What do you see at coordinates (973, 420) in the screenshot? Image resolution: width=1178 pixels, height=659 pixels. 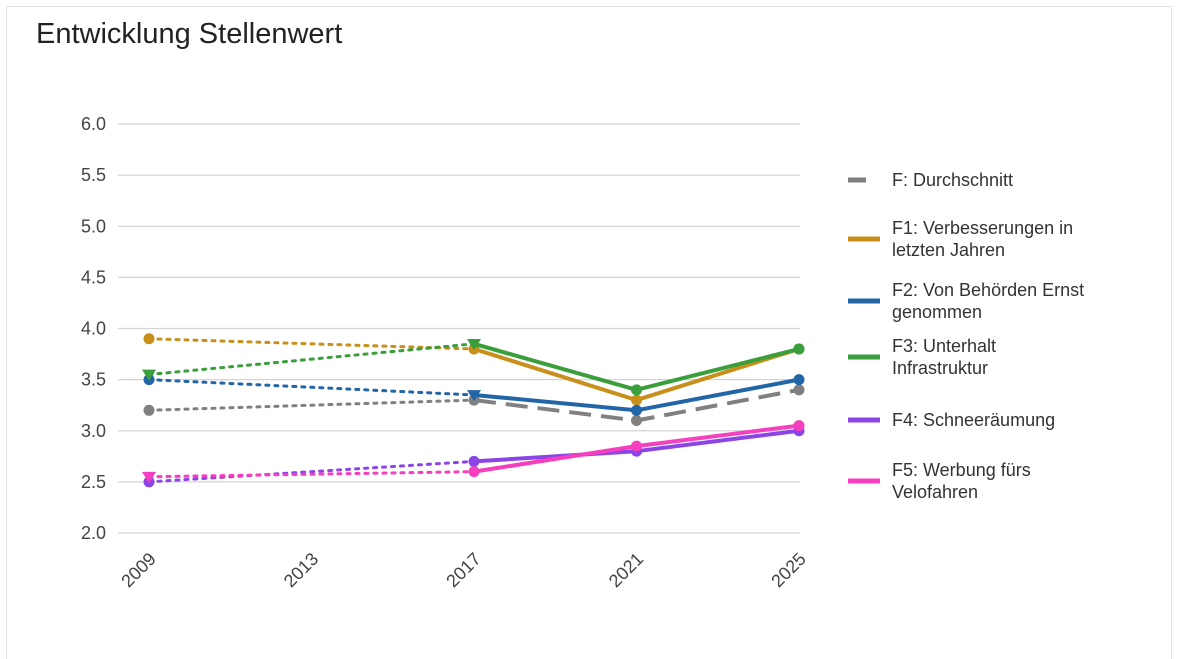 I see `legend-label: F4: Schneeräumung` at bounding box center [973, 420].